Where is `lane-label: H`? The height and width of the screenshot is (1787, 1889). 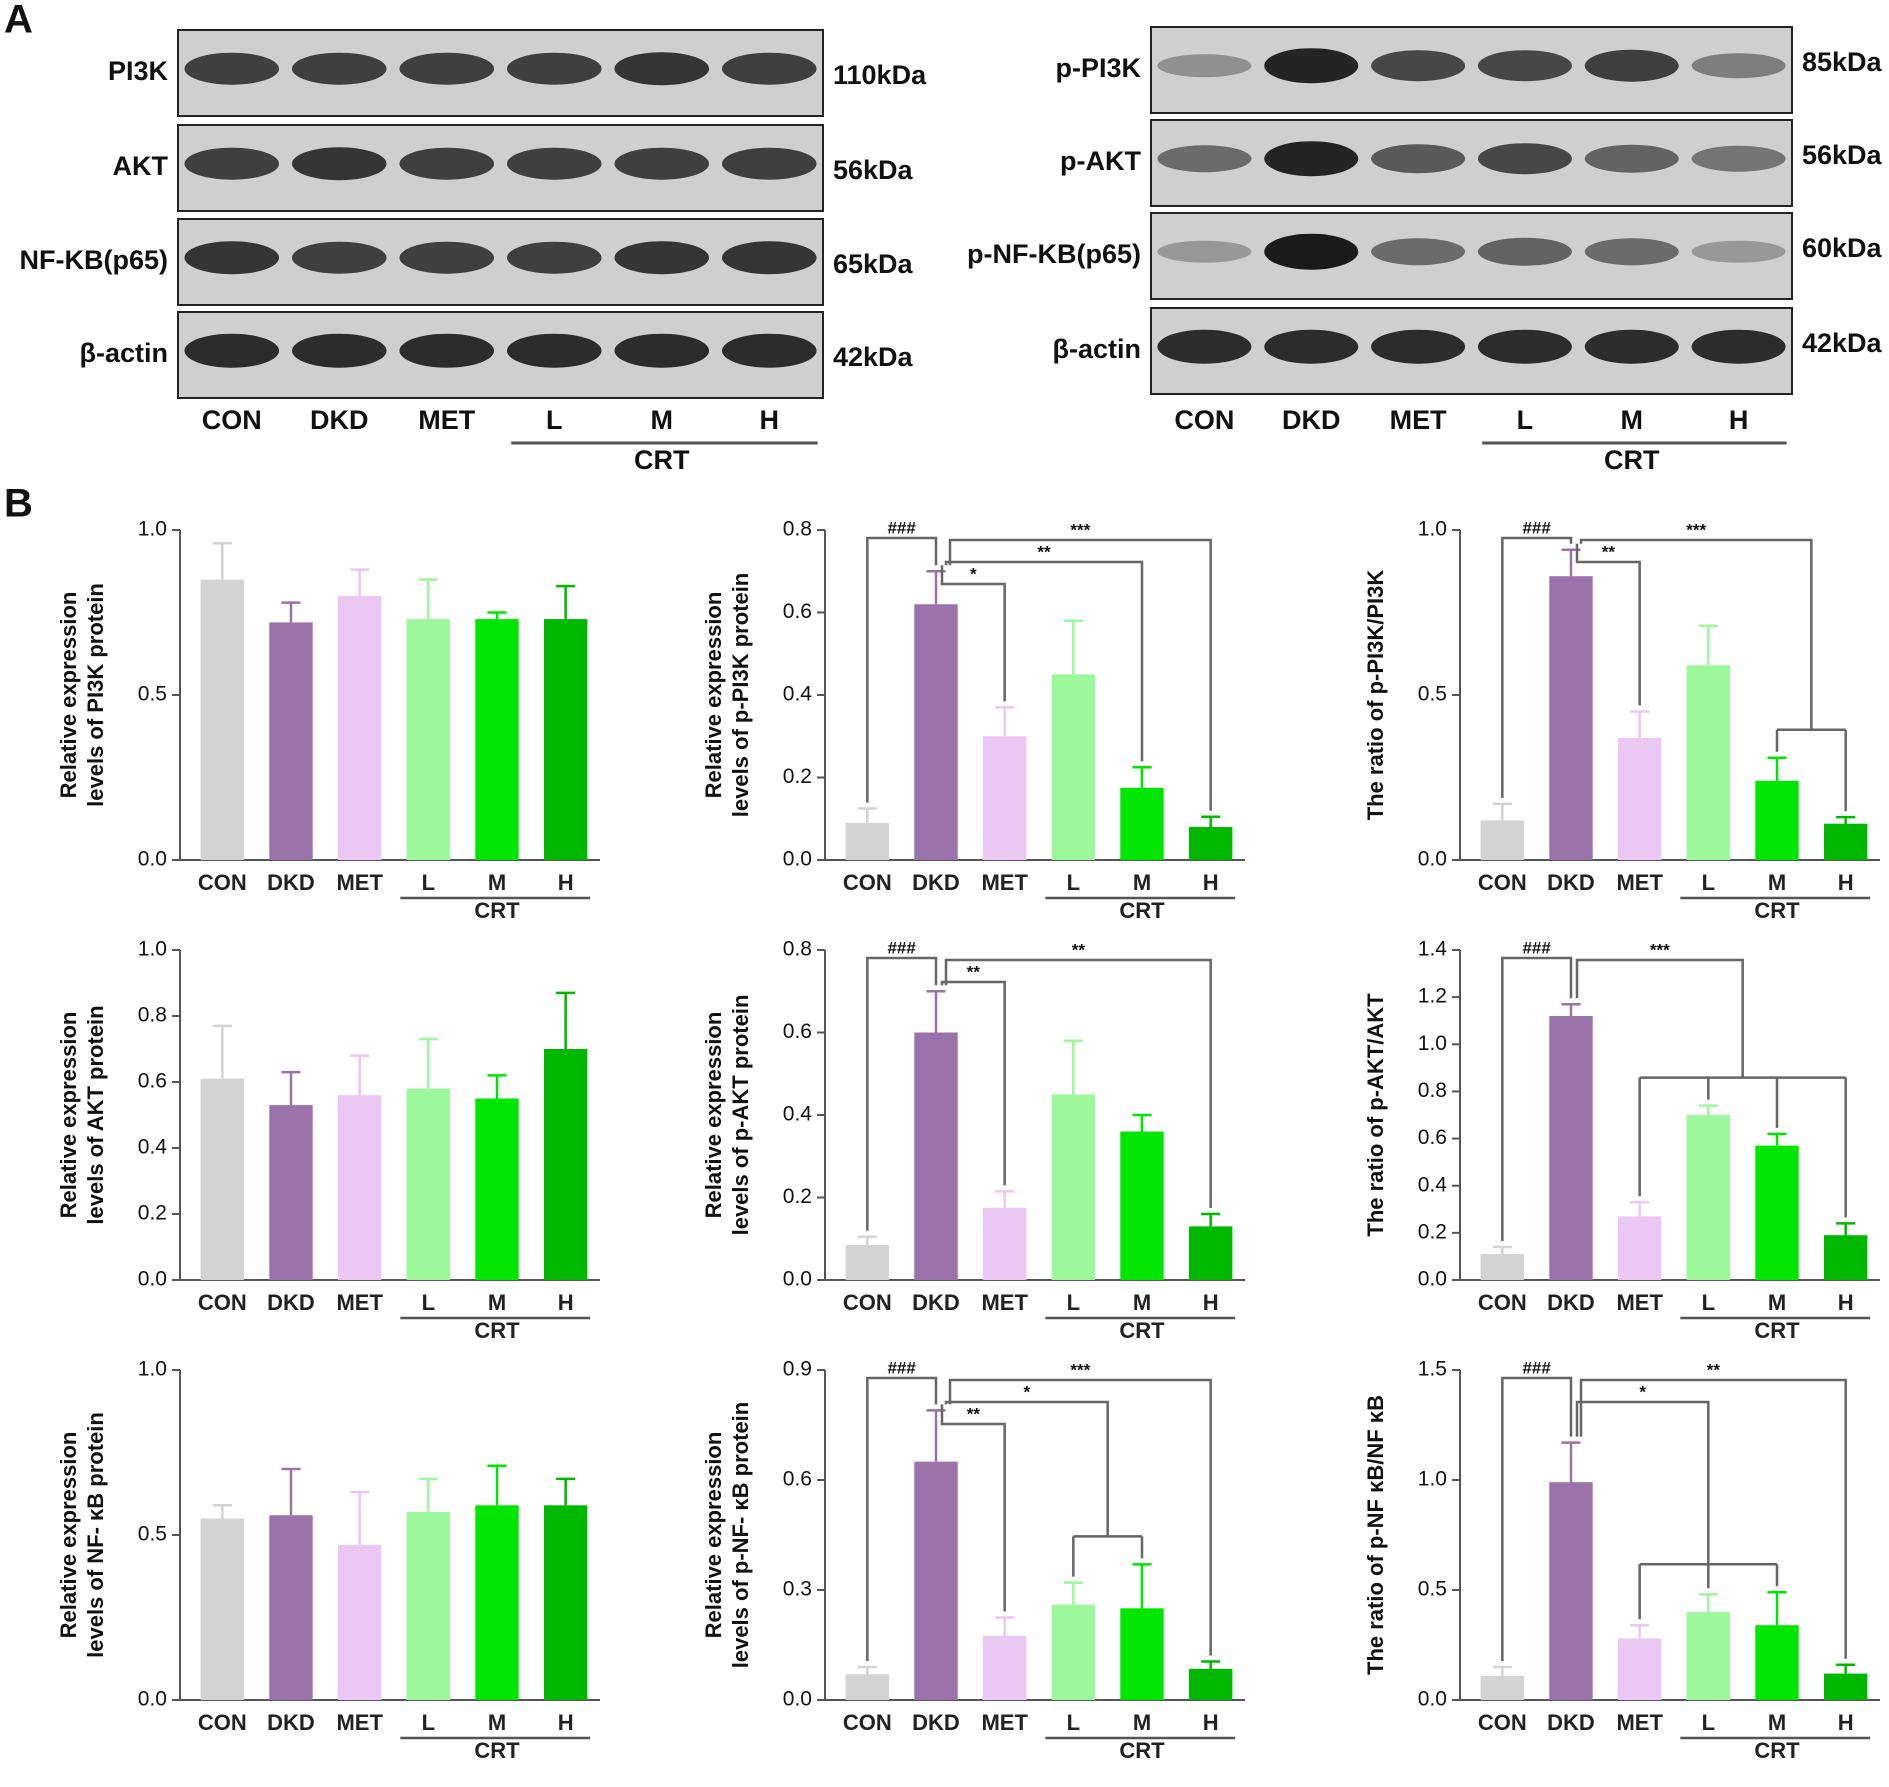 lane-label: H is located at coordinates (1739, 420).